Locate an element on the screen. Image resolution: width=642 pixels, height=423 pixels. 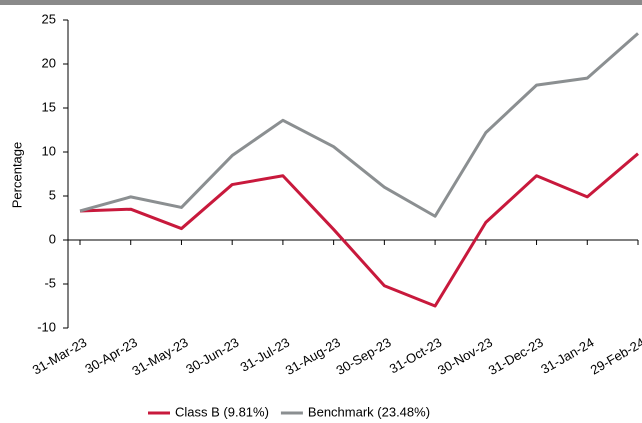
x-tick-label: 31-Oct-23 is located at coordinates (416, 356).